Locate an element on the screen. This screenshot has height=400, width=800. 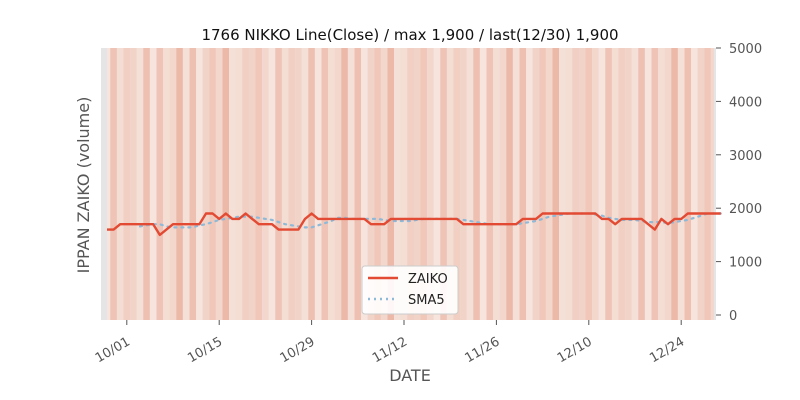
y-tick-label: 4000 is located at coordinates (745, 102).